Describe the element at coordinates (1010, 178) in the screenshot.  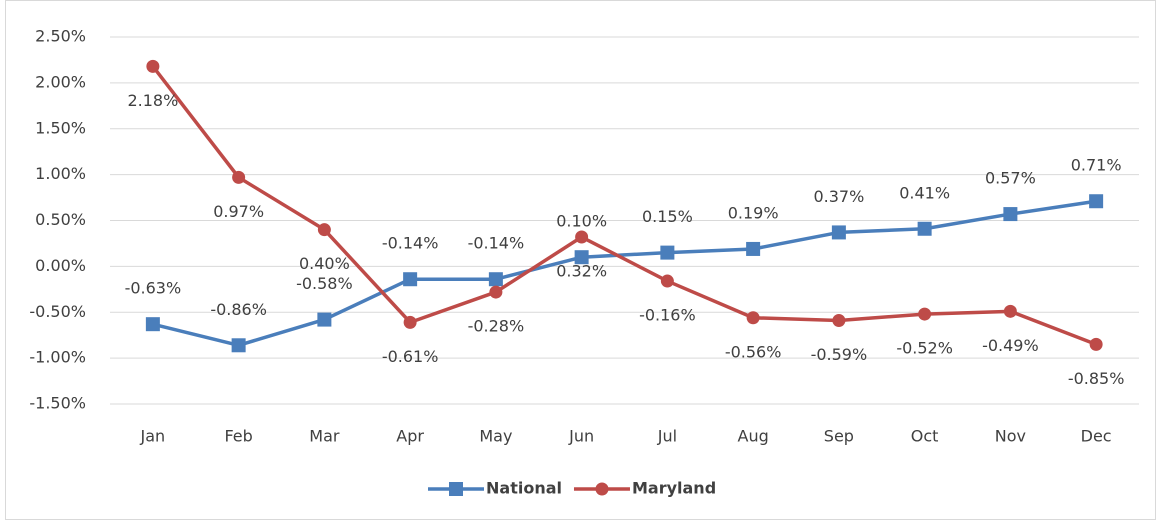
I see `data-label: 0.57%` at that location.